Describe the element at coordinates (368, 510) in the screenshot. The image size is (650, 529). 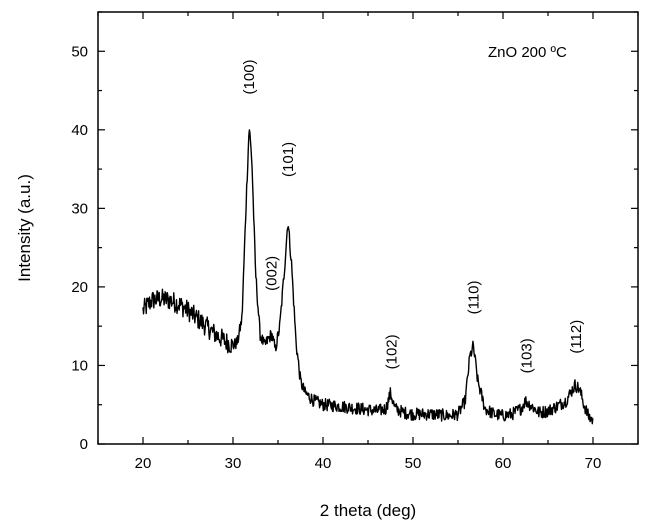
I see `x-axis-title: 2 theta (deg)` at that location.